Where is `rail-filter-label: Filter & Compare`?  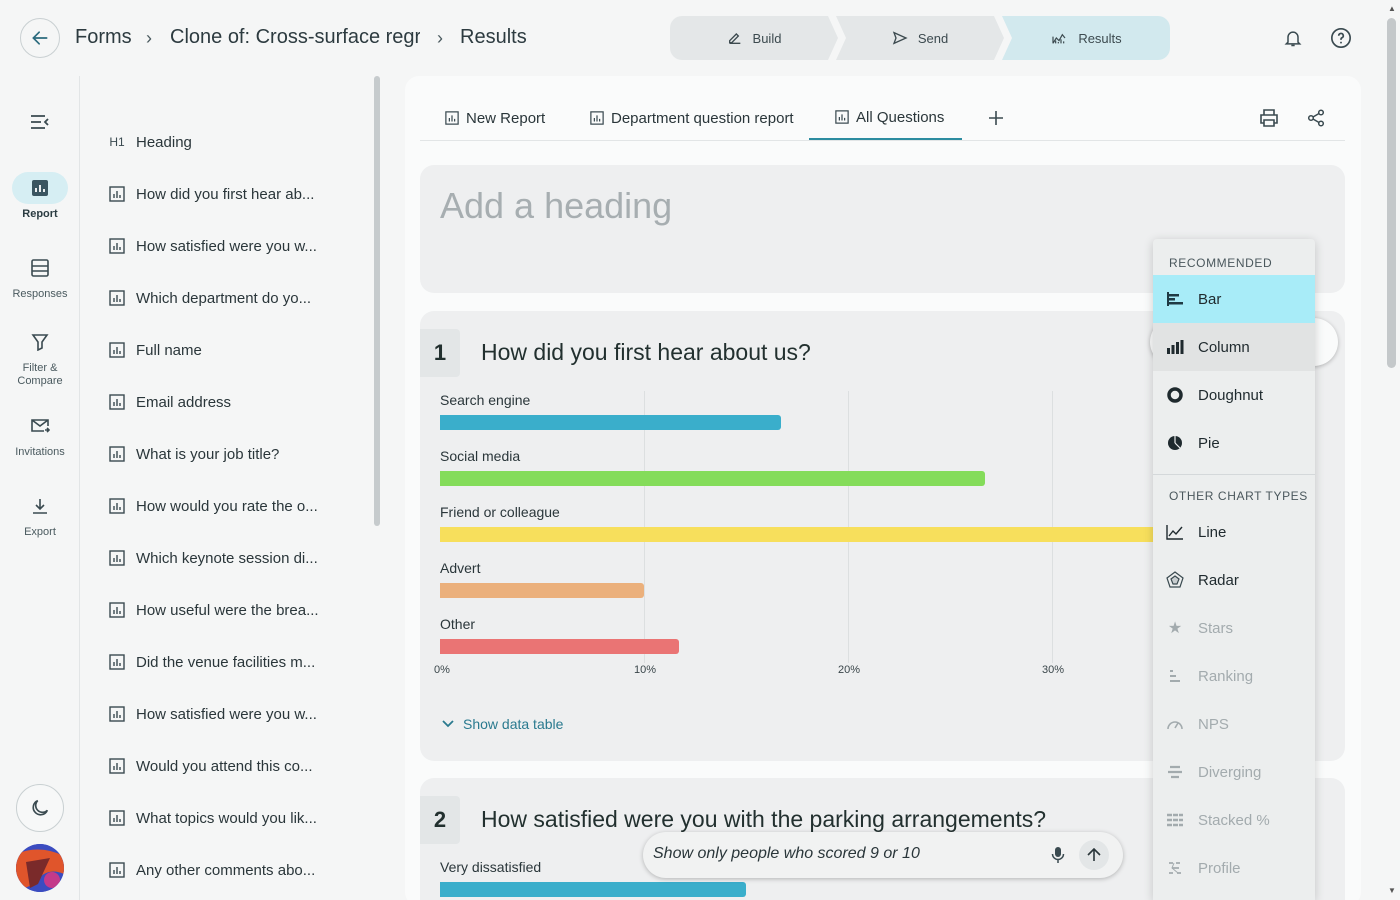
rail-filter-label: Filter & Compare is located at coordinates (40, 374).